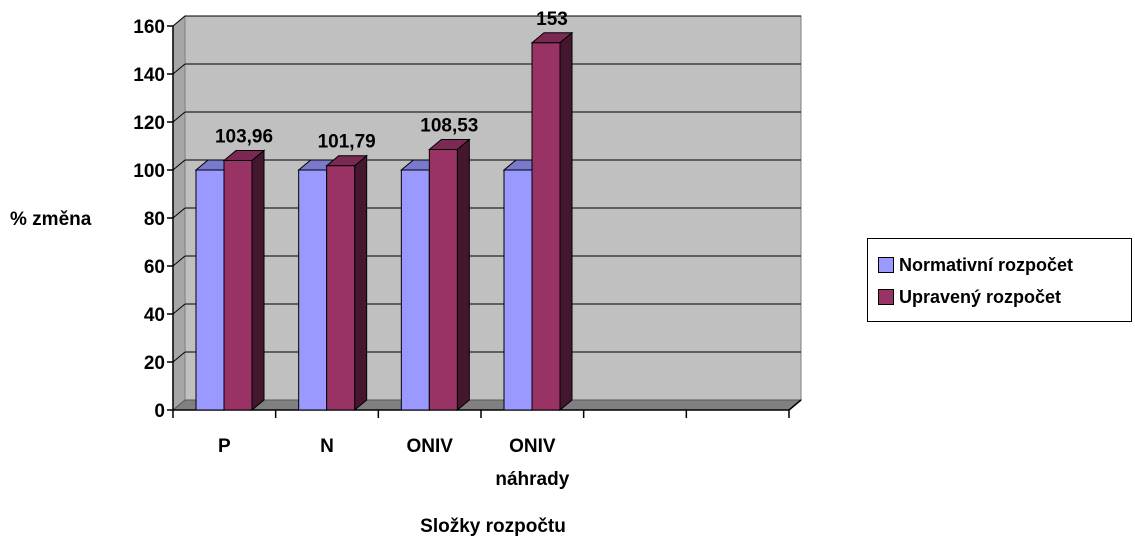 The width and height of the screenshot is (1135, 541). I want to click on legend-item-normativni: Normativní rozpočet, so click(975, 265).